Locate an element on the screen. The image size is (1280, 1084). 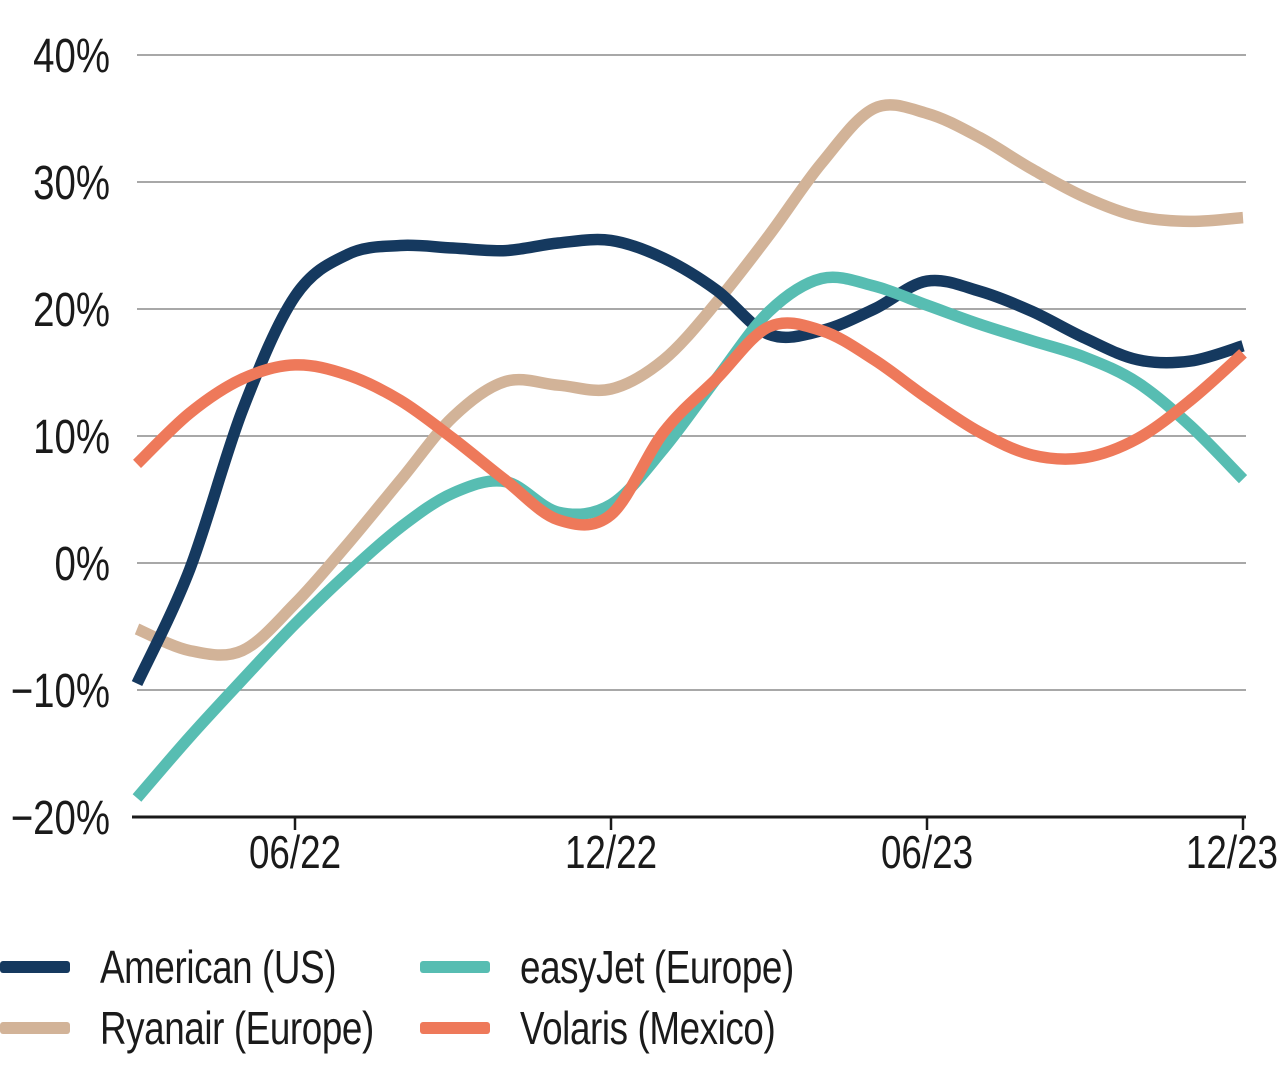
legend-item-volaris: Volaris (Mexico) is located at coordinates (629, 1028).